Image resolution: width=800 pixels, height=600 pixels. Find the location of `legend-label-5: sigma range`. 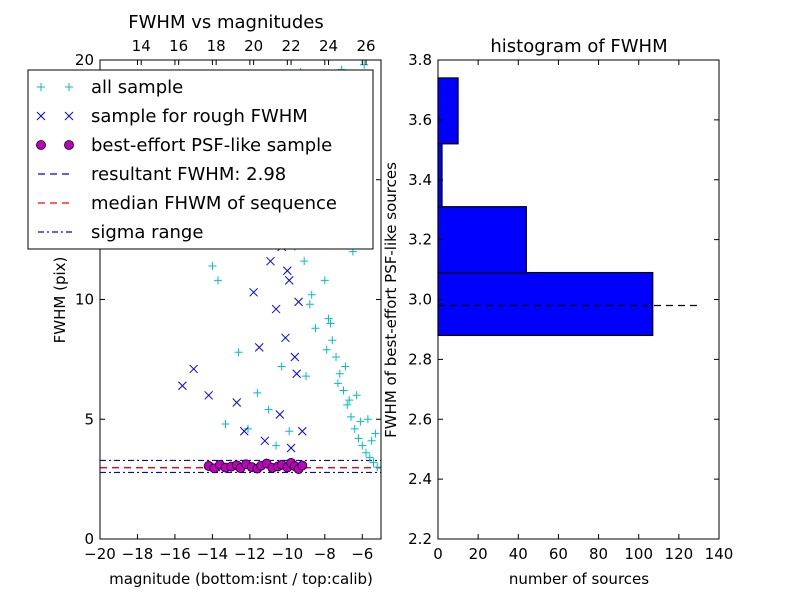

legend-label-5: sigma range is located at coordinates (147, 232).